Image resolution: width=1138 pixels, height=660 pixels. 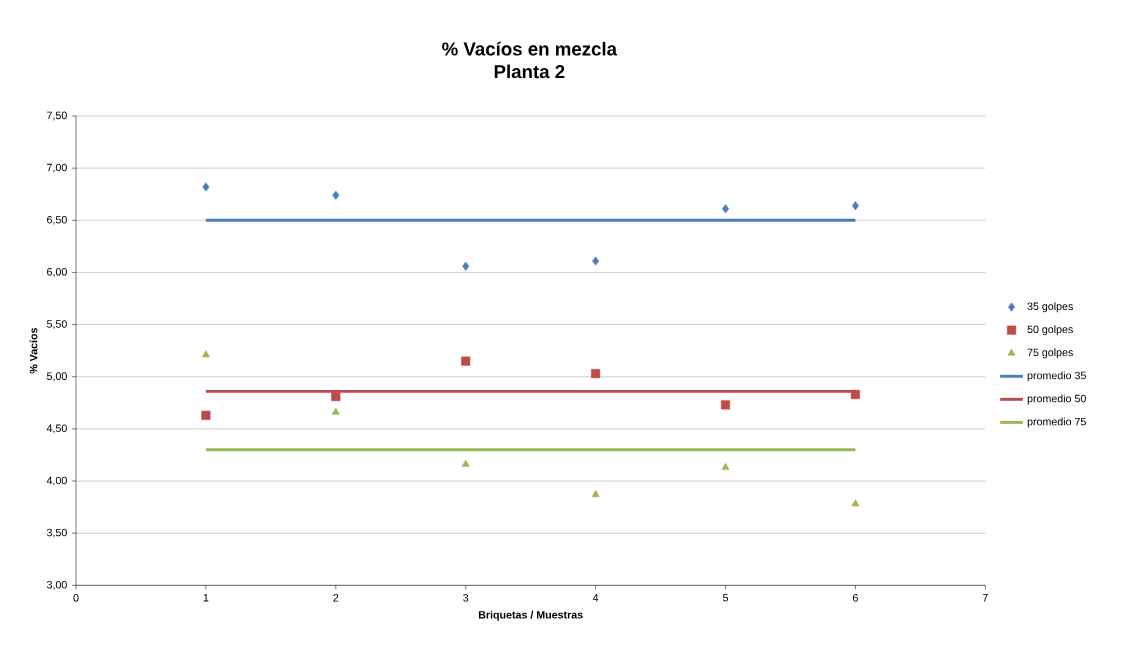 I want to click on x-tick-label: 1, so click(x=206, y=598).